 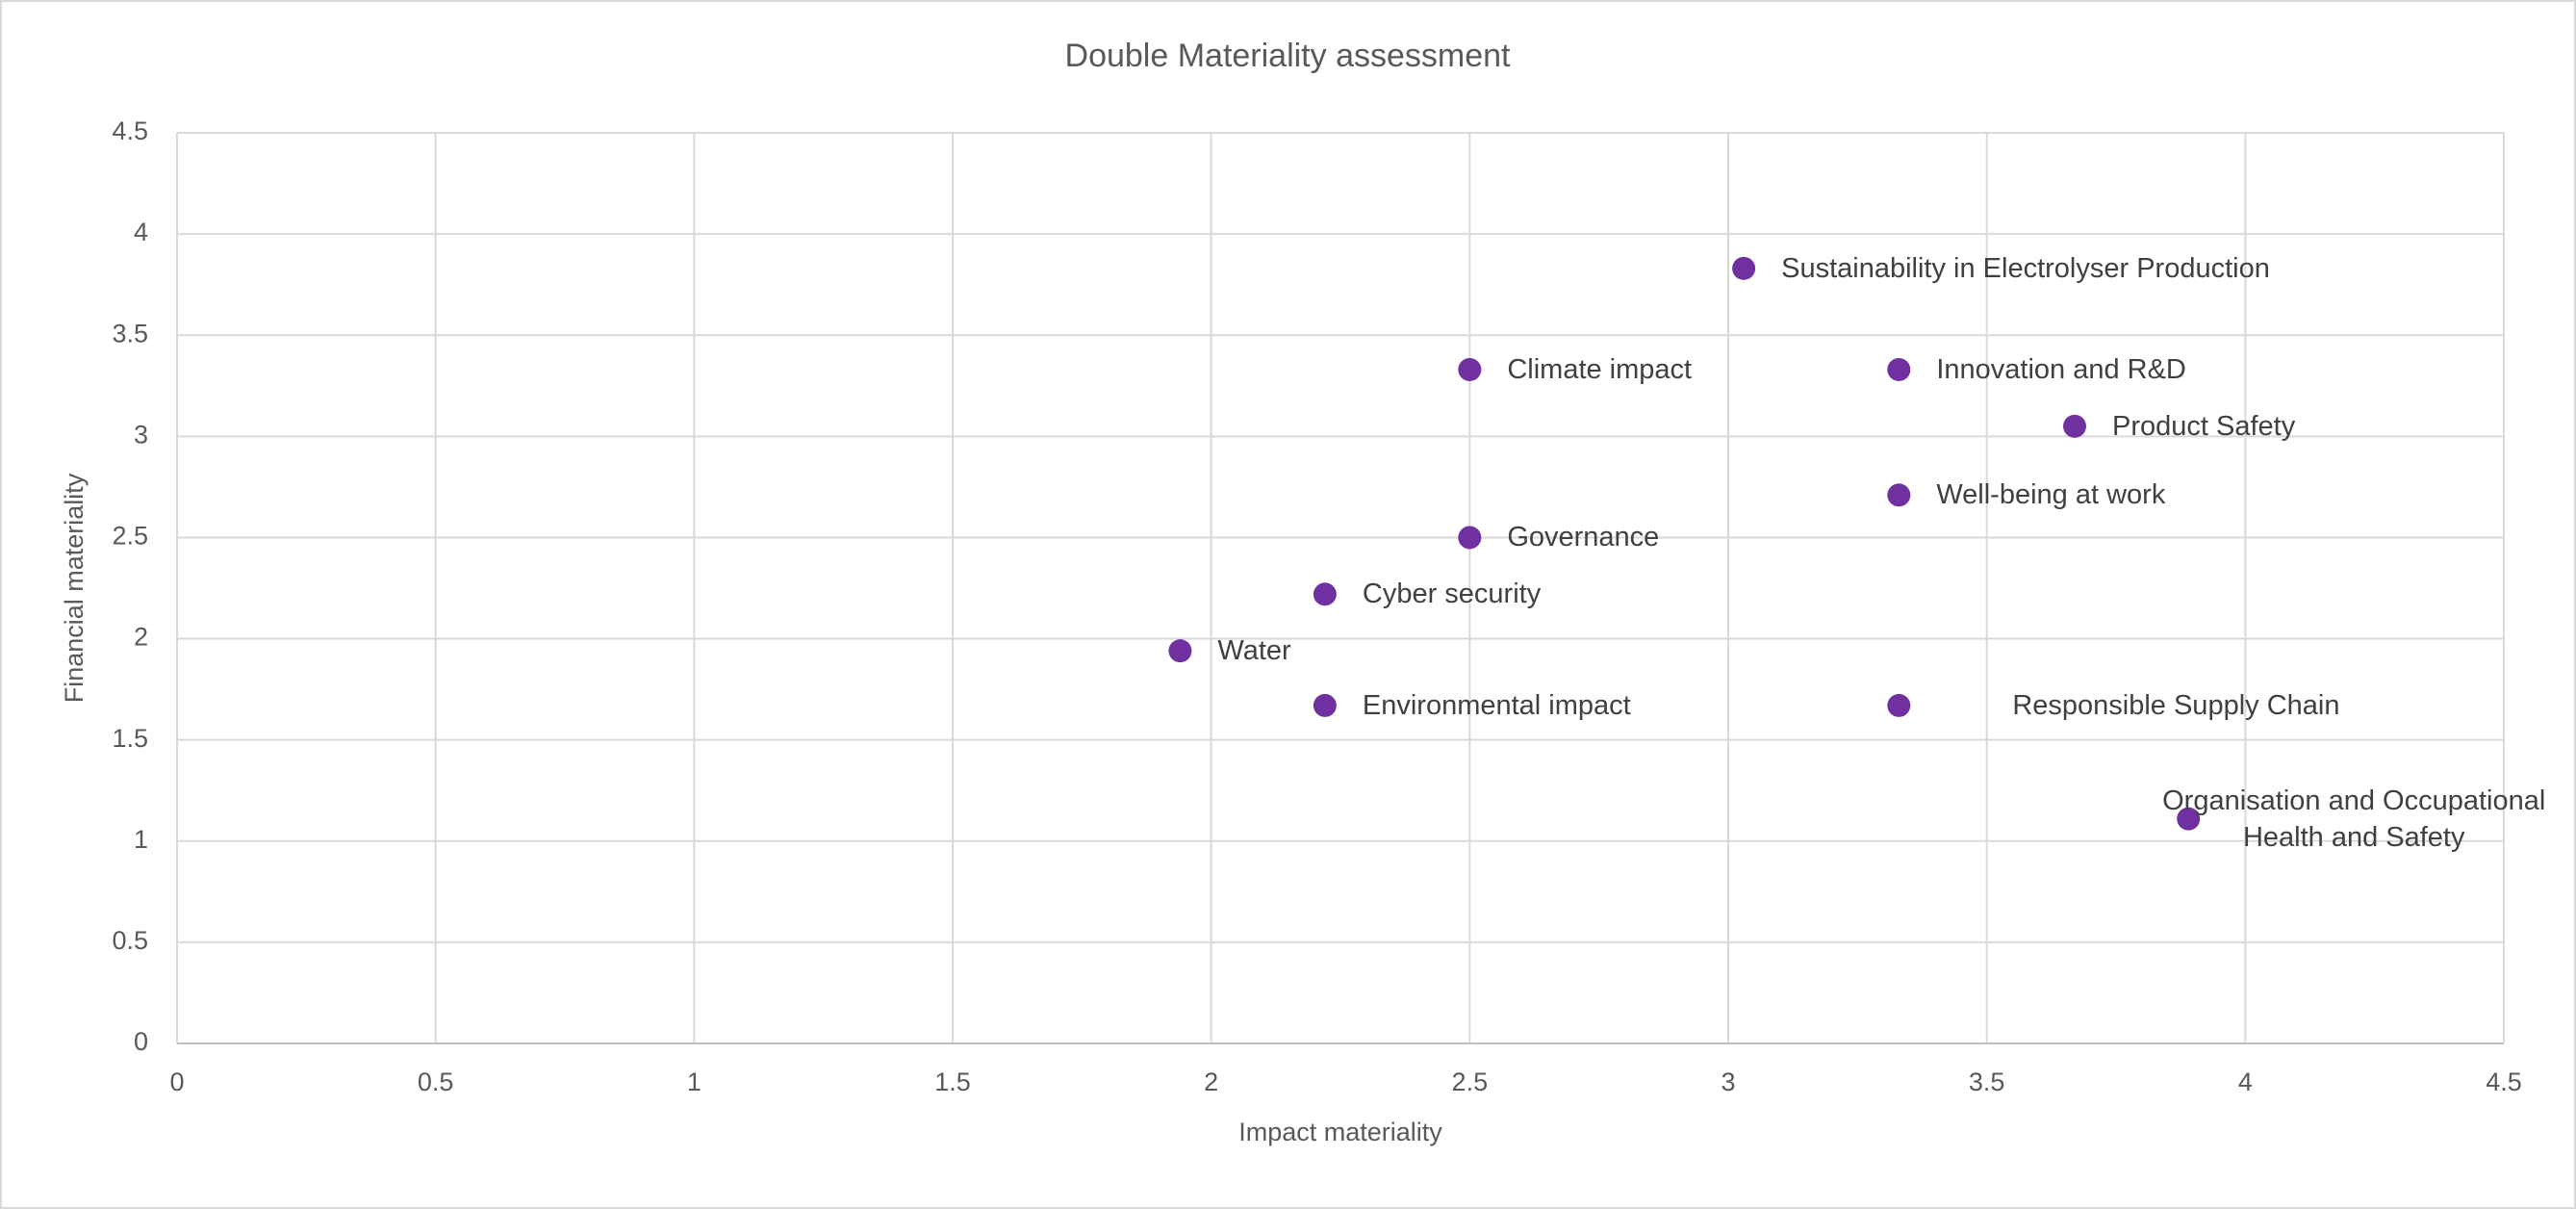 What do you see at coordinates (130, 130) in the screenshot?
I see `y-tick-label: 4.5` at bounding box center [130, 130].